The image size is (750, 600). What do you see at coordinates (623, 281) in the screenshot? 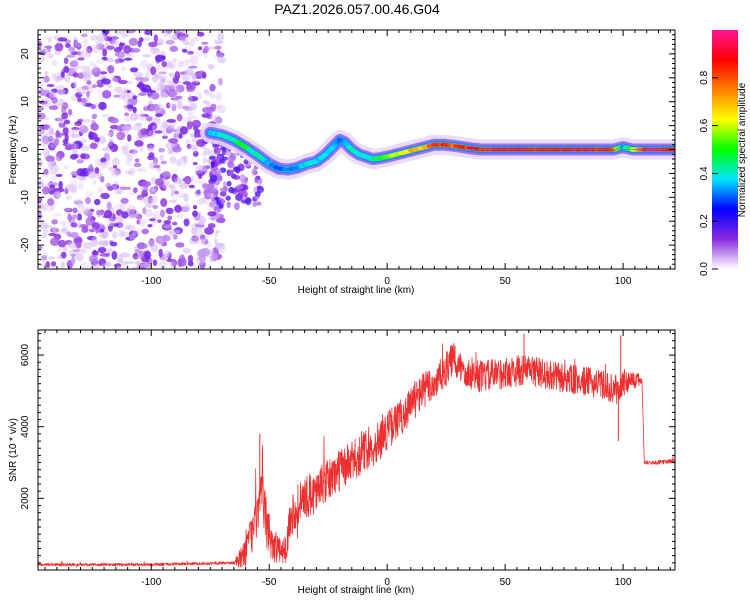
I see `spectrogram-x-tick-label: 100` at bounding box center [623, 281].